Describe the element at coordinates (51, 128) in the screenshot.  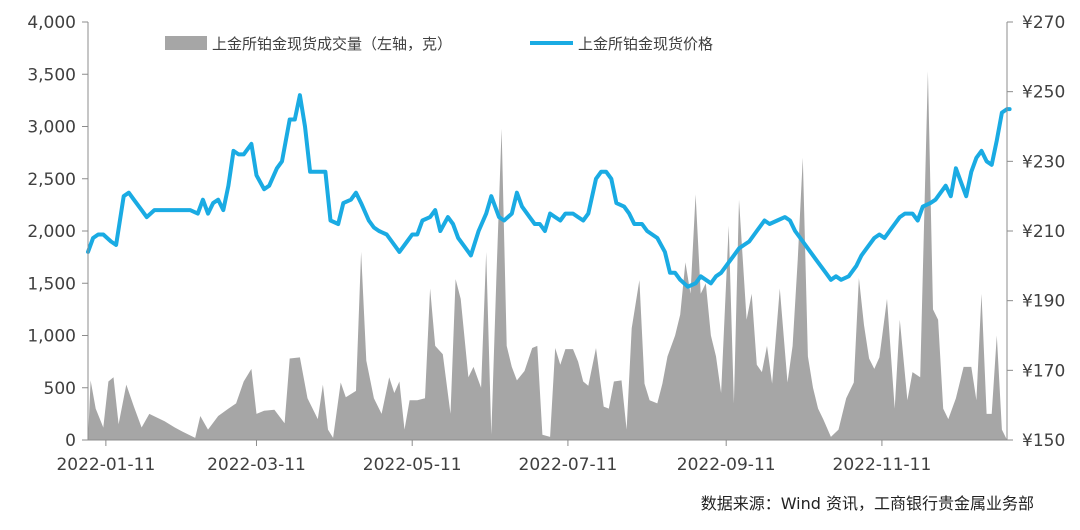
I see `left-tick-label: 3,000` at that location.